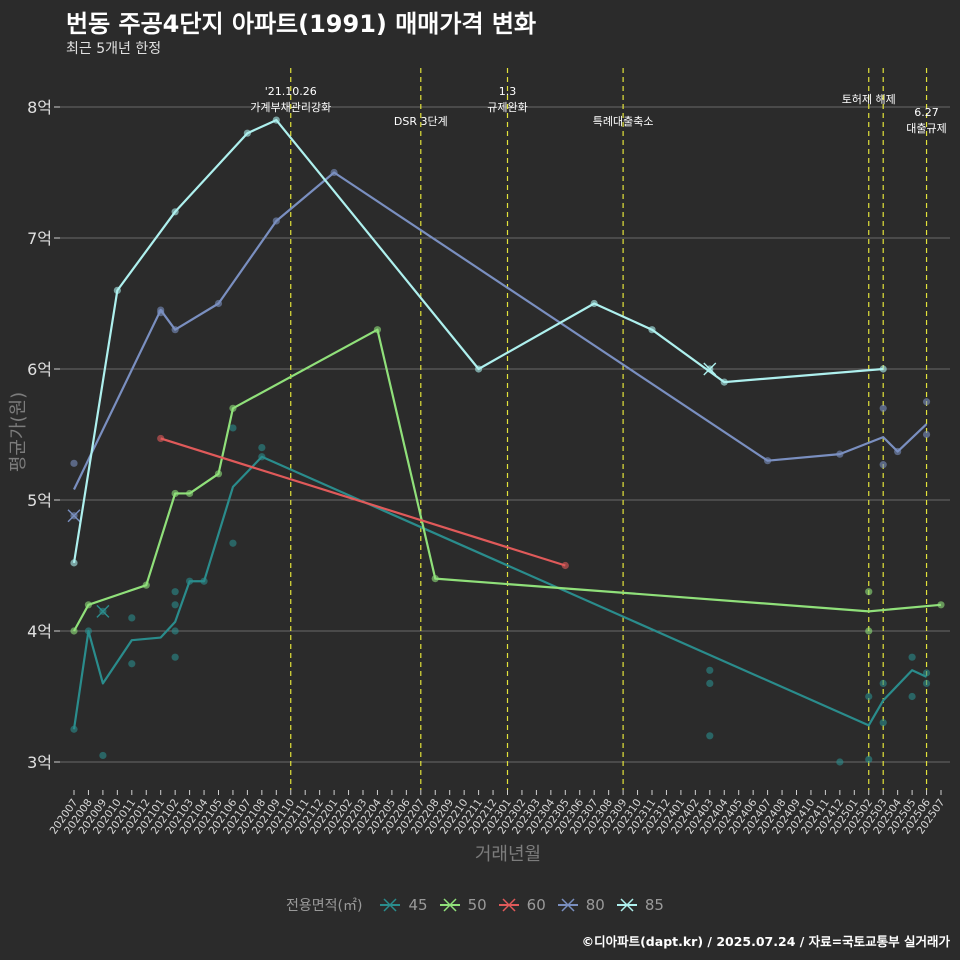 The width and height of the screenshot is (960, 960). What do you see at coordinates (39, 762) in the screenshot?
I see `y-tick-label: 3억` at bounding box center [39, 762].